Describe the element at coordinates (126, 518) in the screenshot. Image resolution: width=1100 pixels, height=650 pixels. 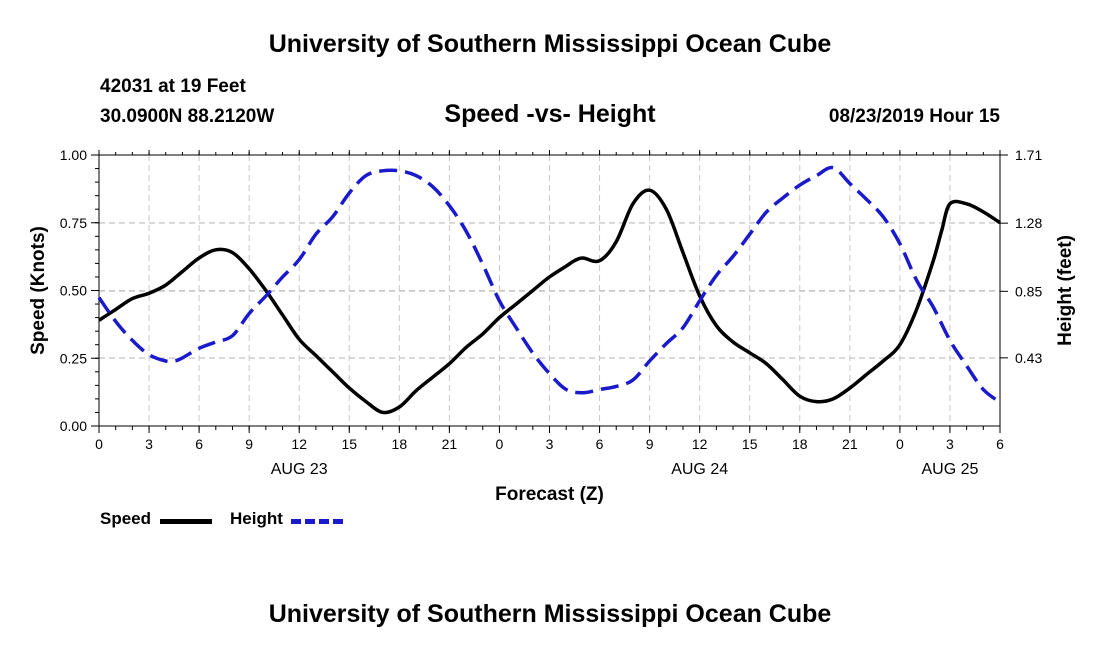
I see `legend-speed-label: Speed` at that location.